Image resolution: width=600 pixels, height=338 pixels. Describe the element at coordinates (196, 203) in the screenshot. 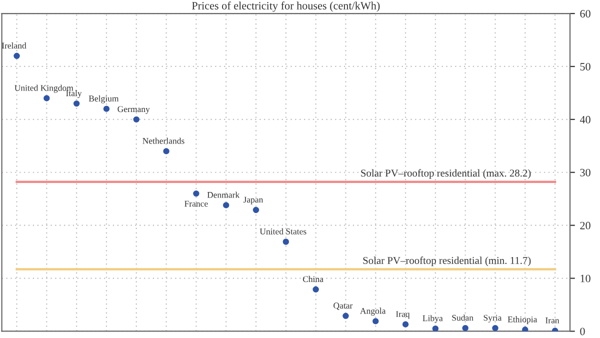

I see `x-tick-label: France` at that location.